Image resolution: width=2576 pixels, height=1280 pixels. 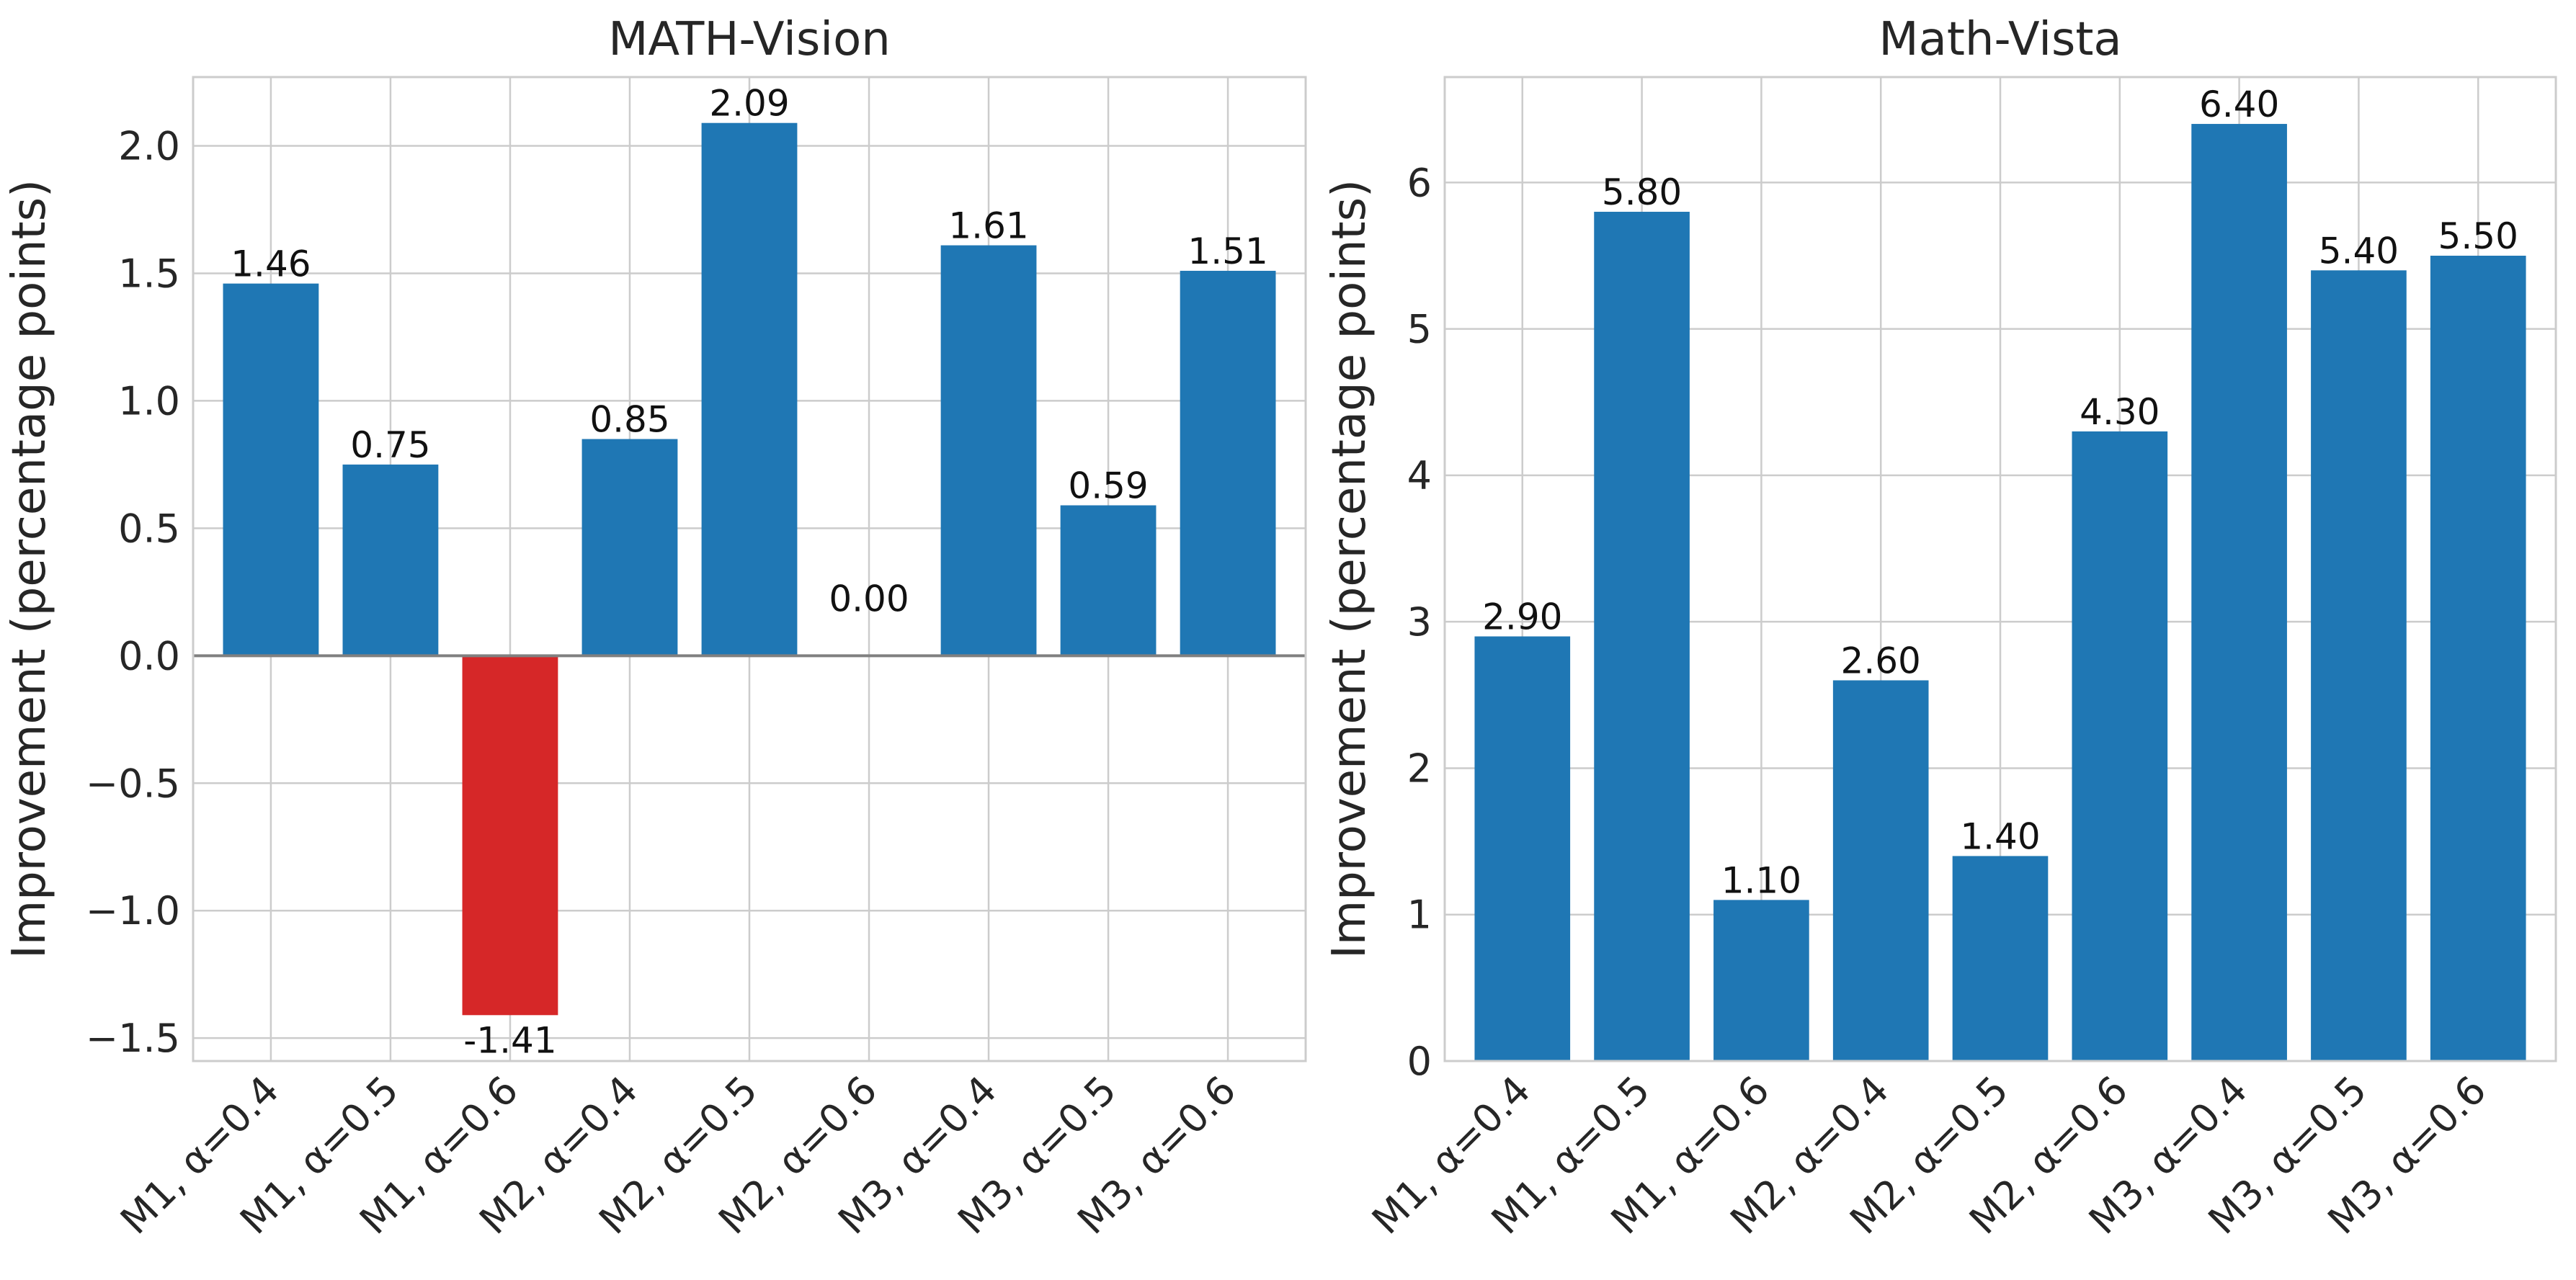 I want to click on data-label: 5.50, so click(x=2478, y=236).